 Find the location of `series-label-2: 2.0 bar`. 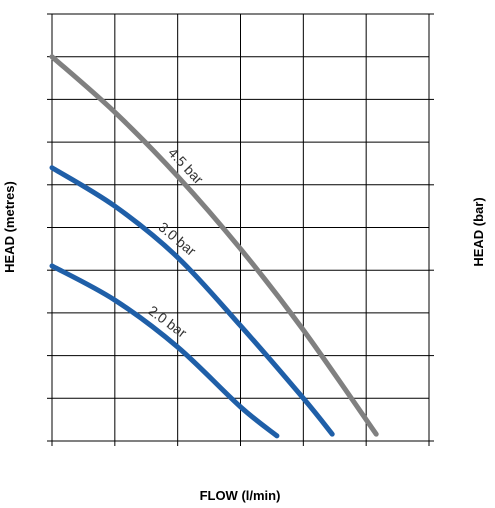

series-label-2: 2.0 bar is located at coordinates (167, 321).